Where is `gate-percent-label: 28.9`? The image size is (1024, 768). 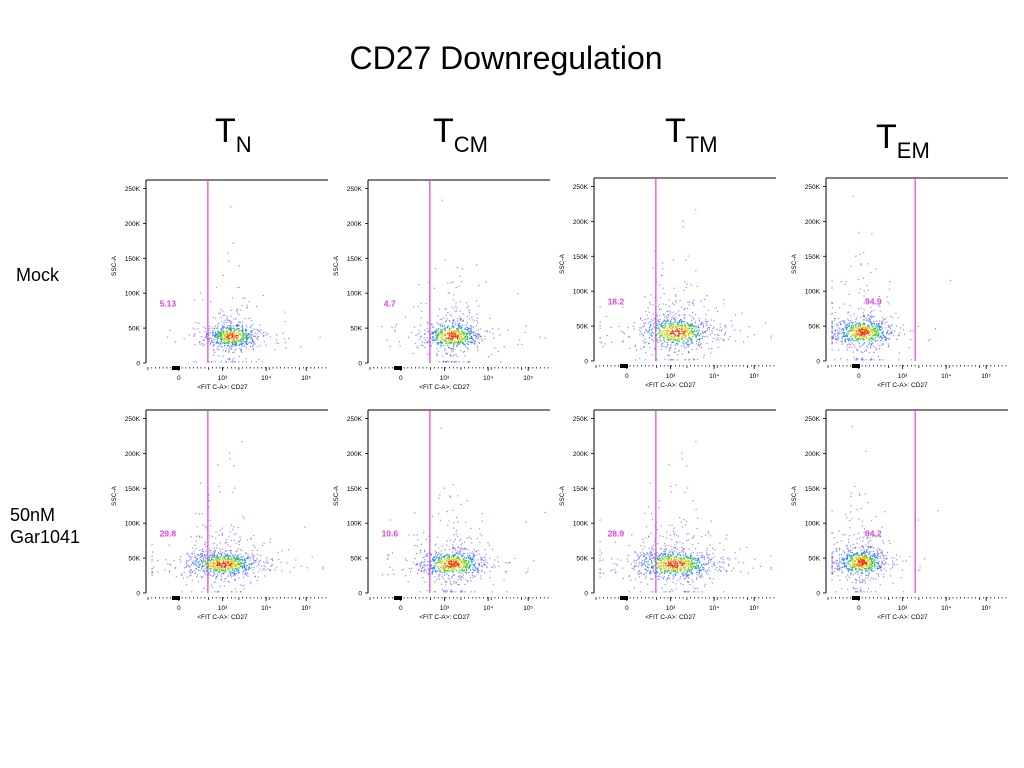
gate-percent-label: 28.9 is located at coordinates (616, 533).